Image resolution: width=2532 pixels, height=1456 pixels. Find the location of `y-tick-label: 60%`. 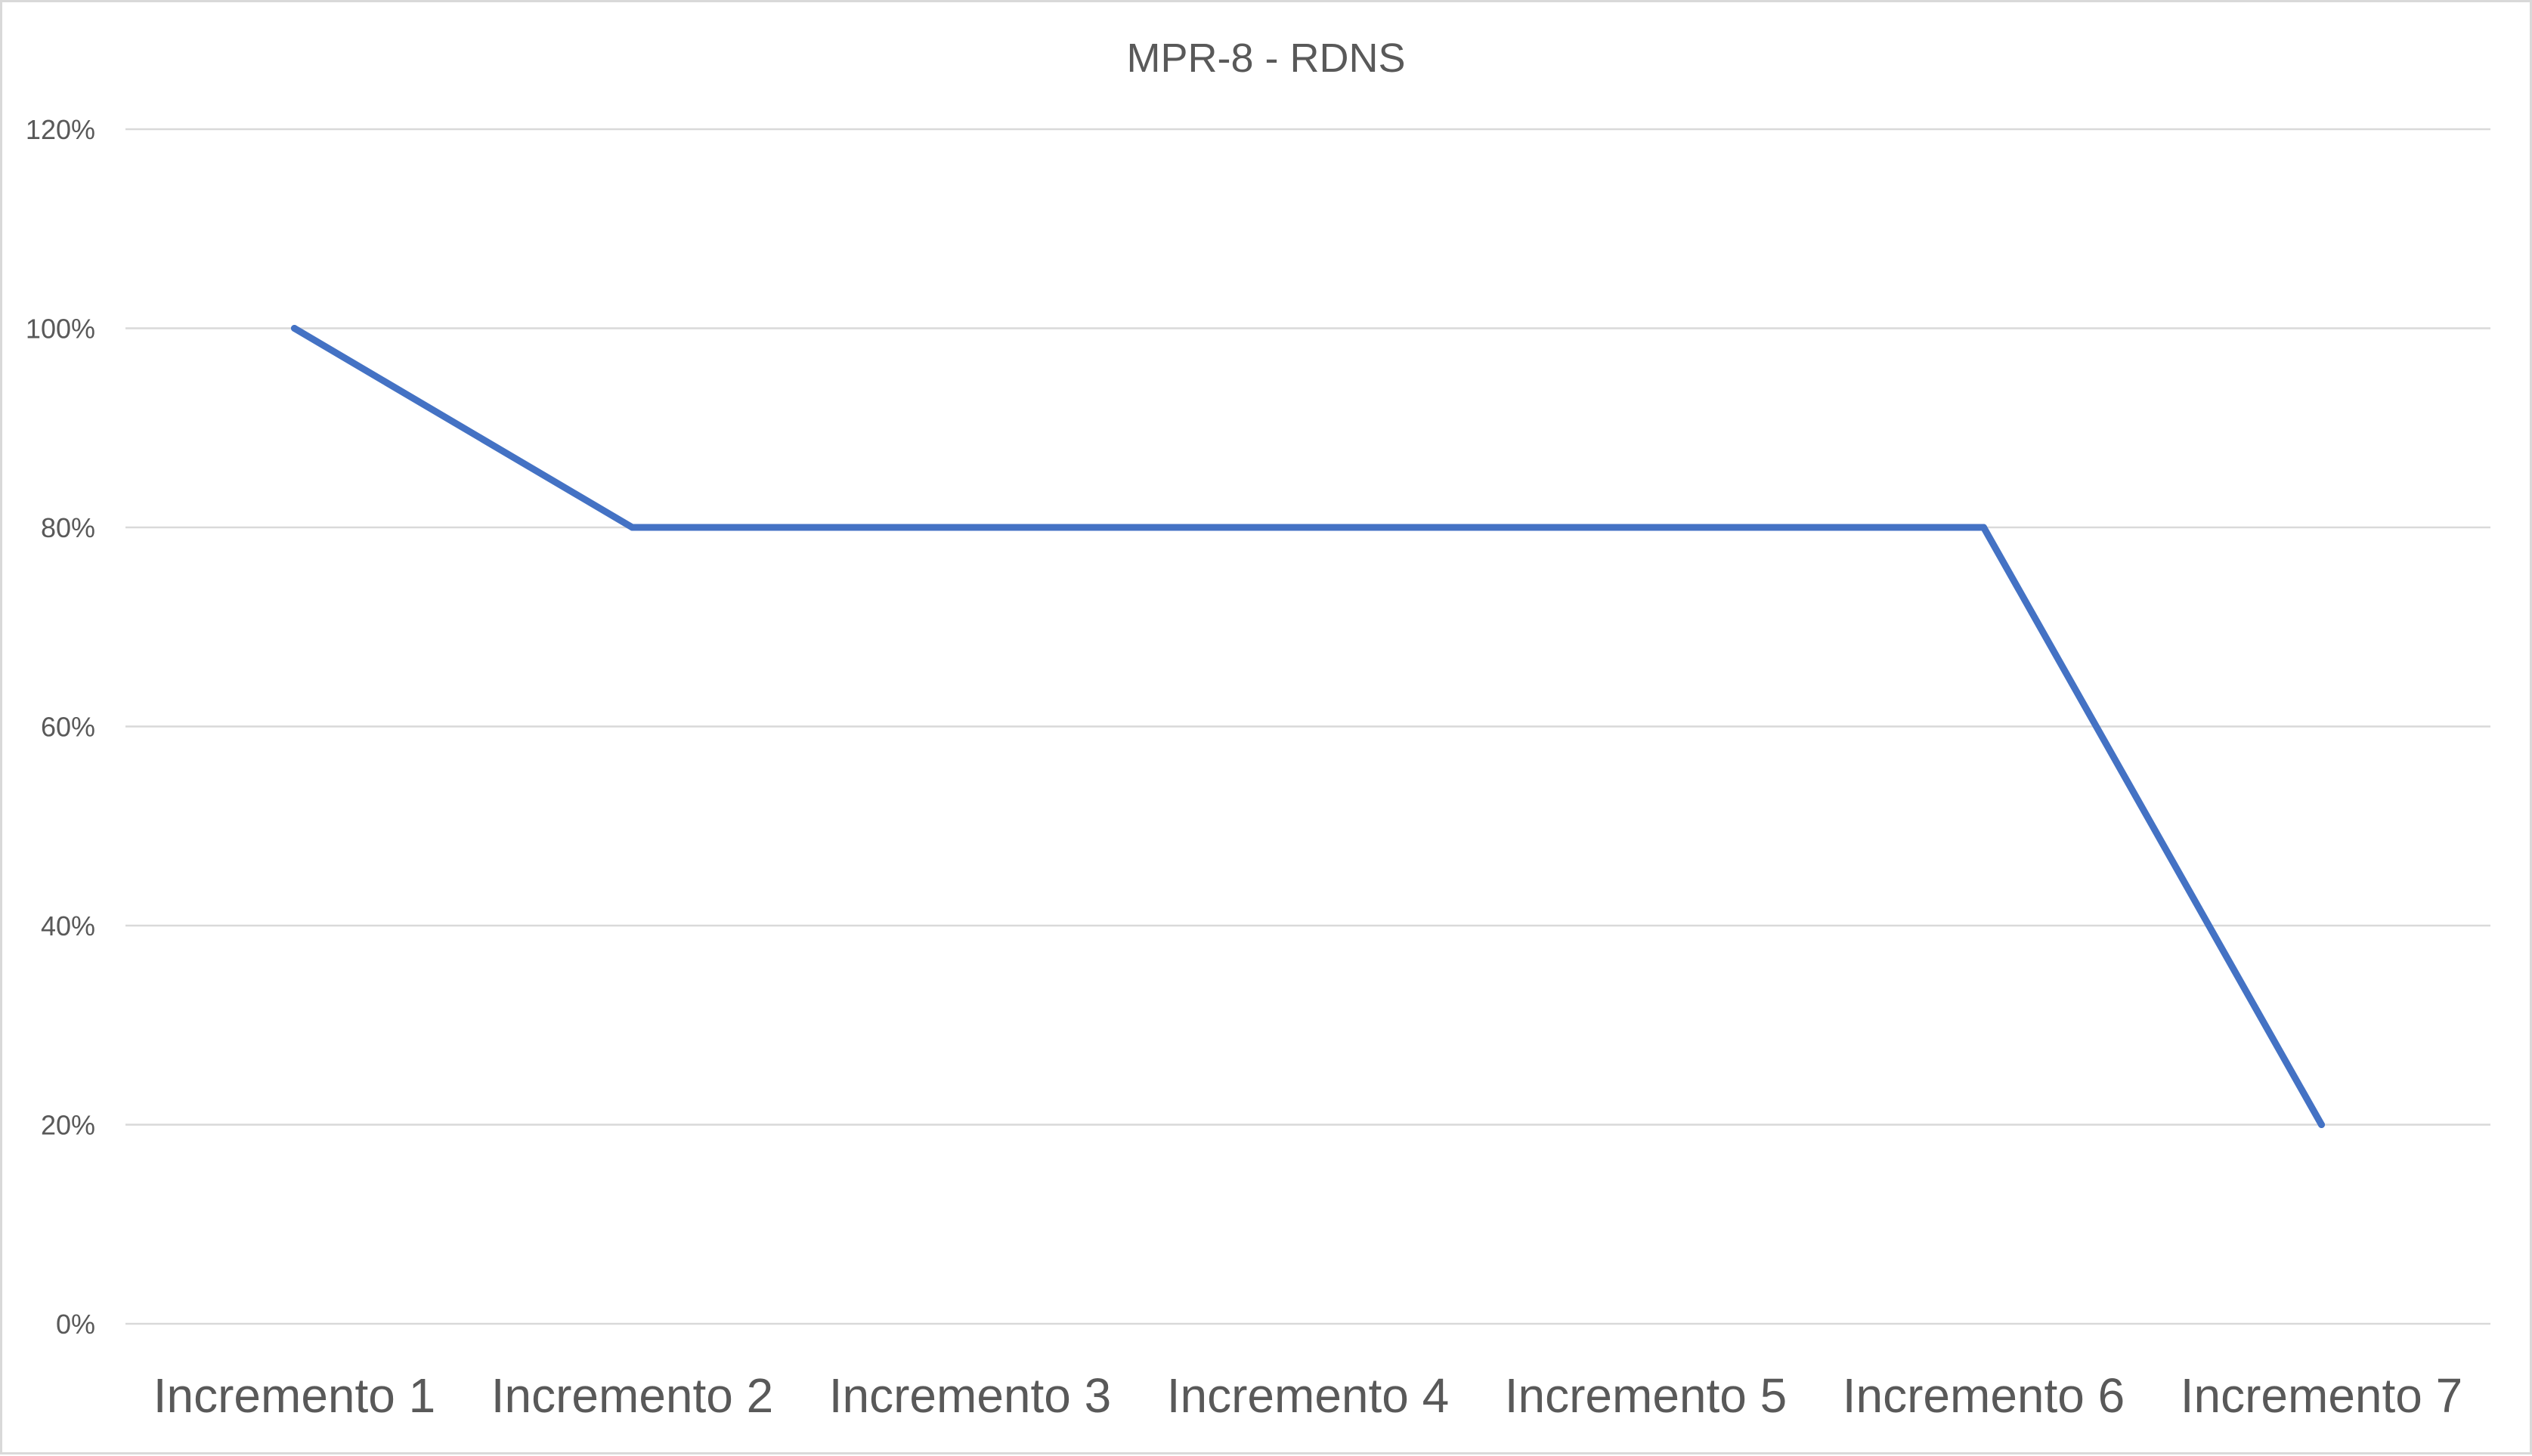

y-tick-label: 60% is located at coordinates (68, 727).